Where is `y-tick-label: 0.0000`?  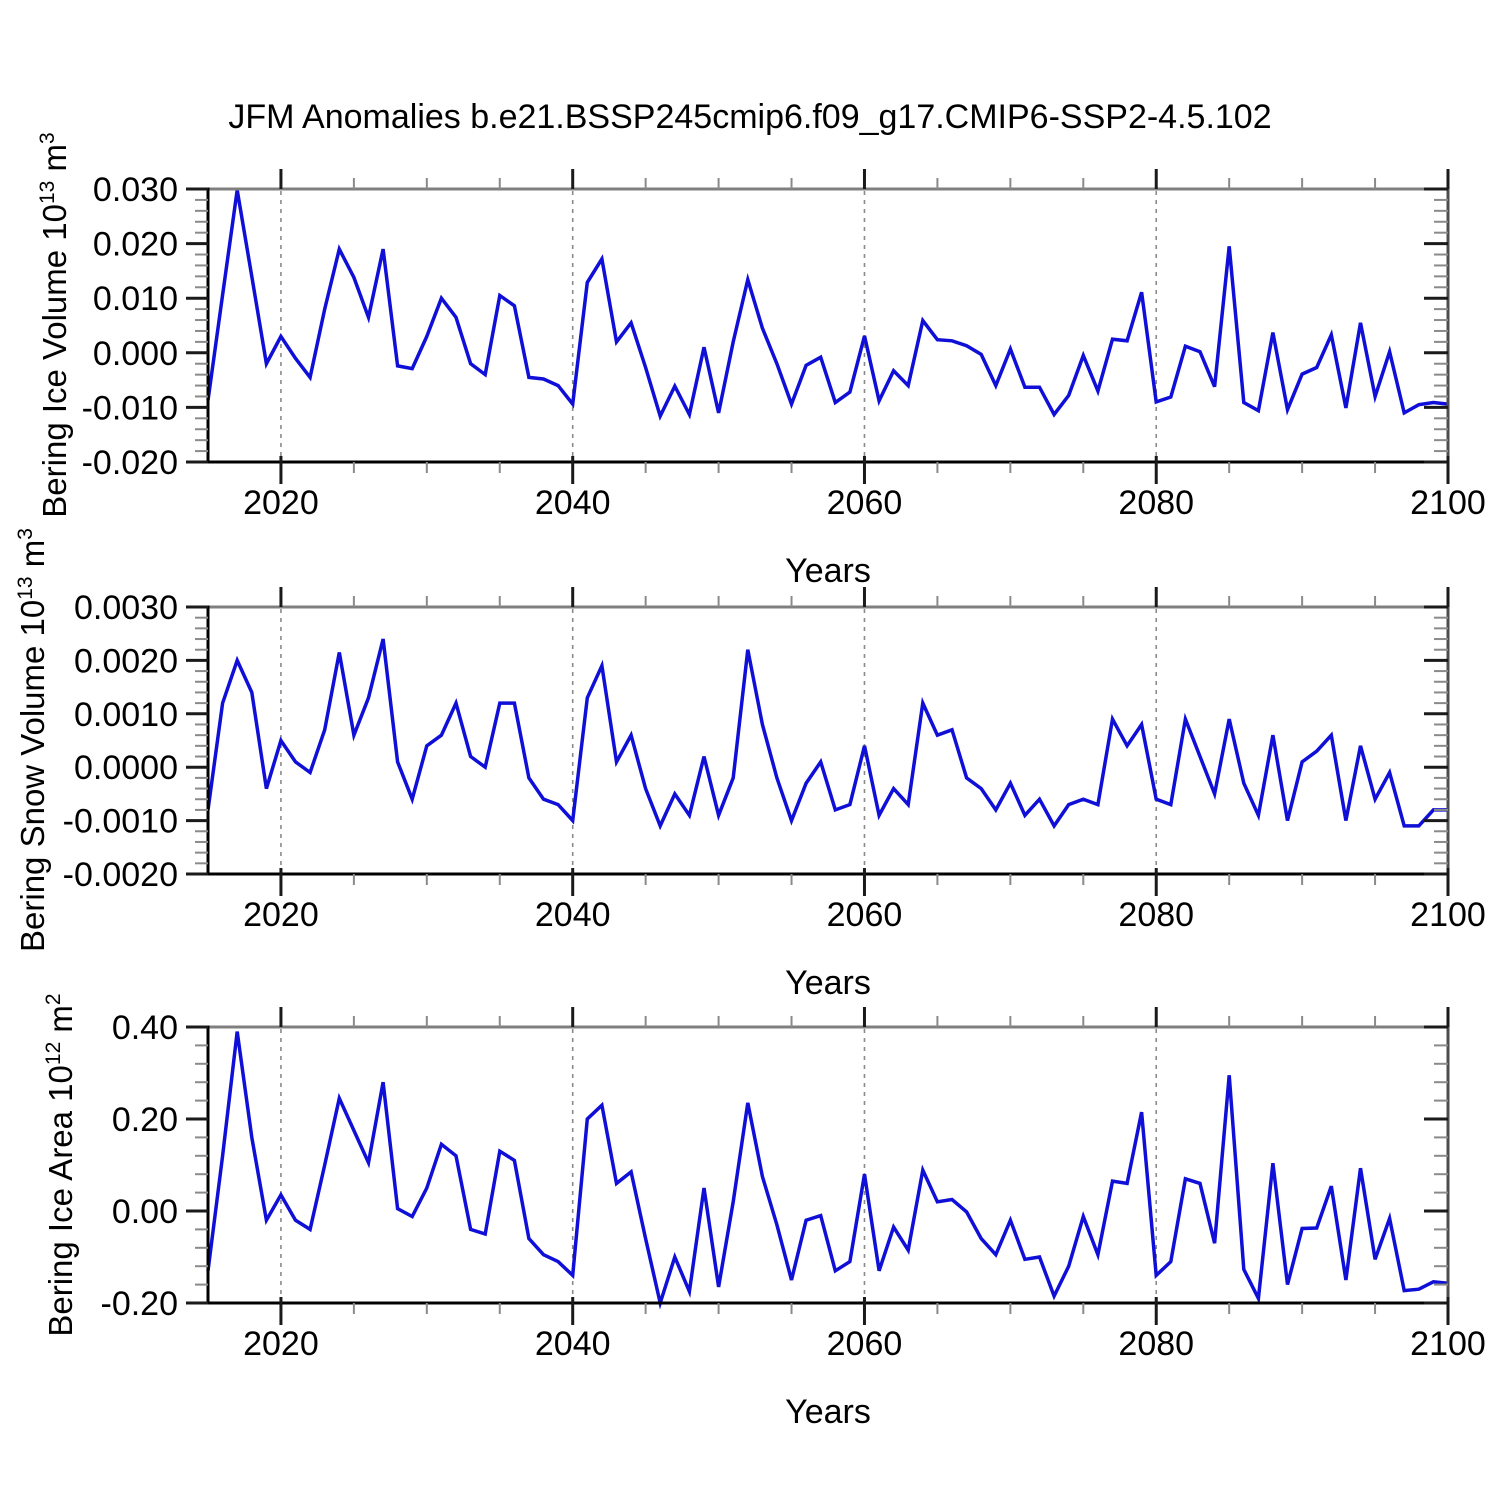 y-tick-label: 0.0000 is located at coordinates (126, 768).